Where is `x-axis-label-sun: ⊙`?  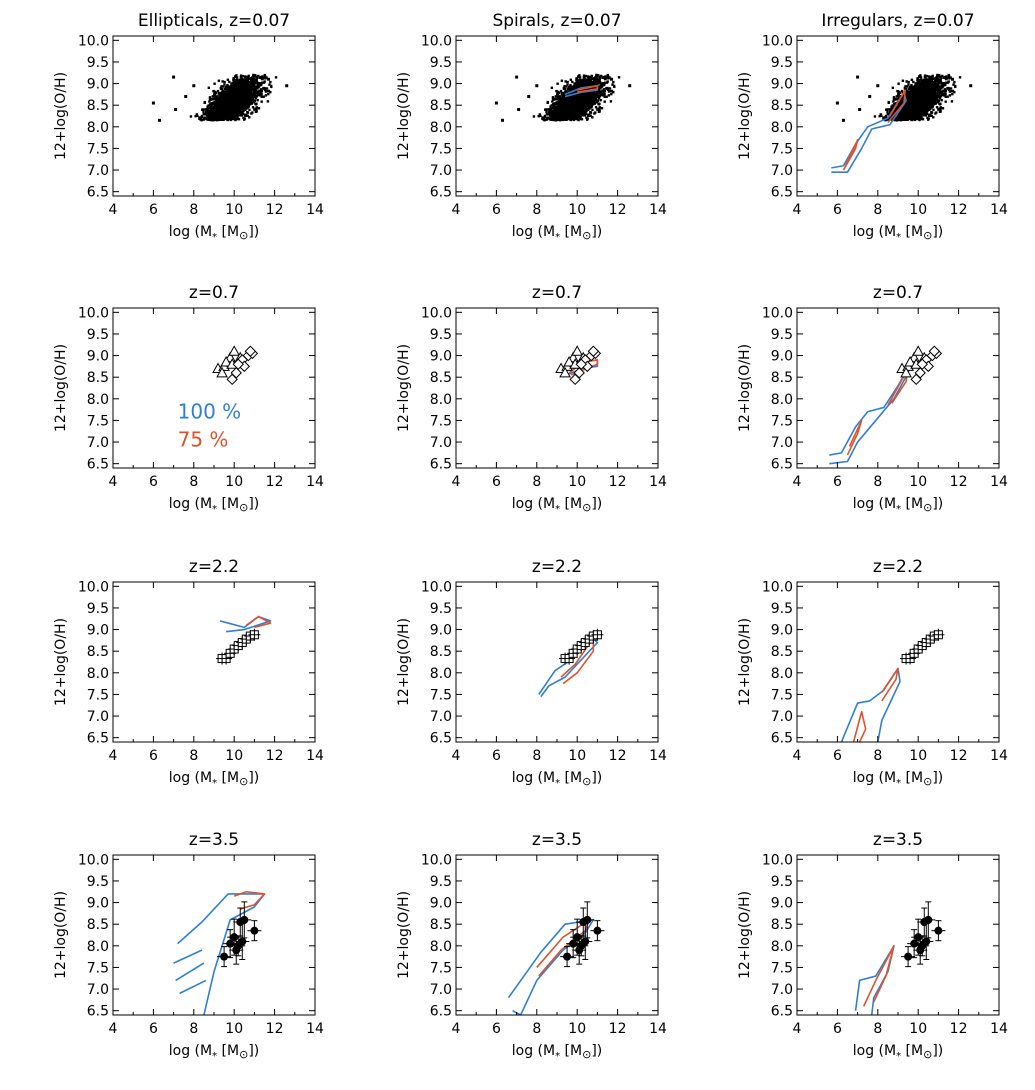
x-axis-label-sun: ⊙ is located at coordinates (243, 235).